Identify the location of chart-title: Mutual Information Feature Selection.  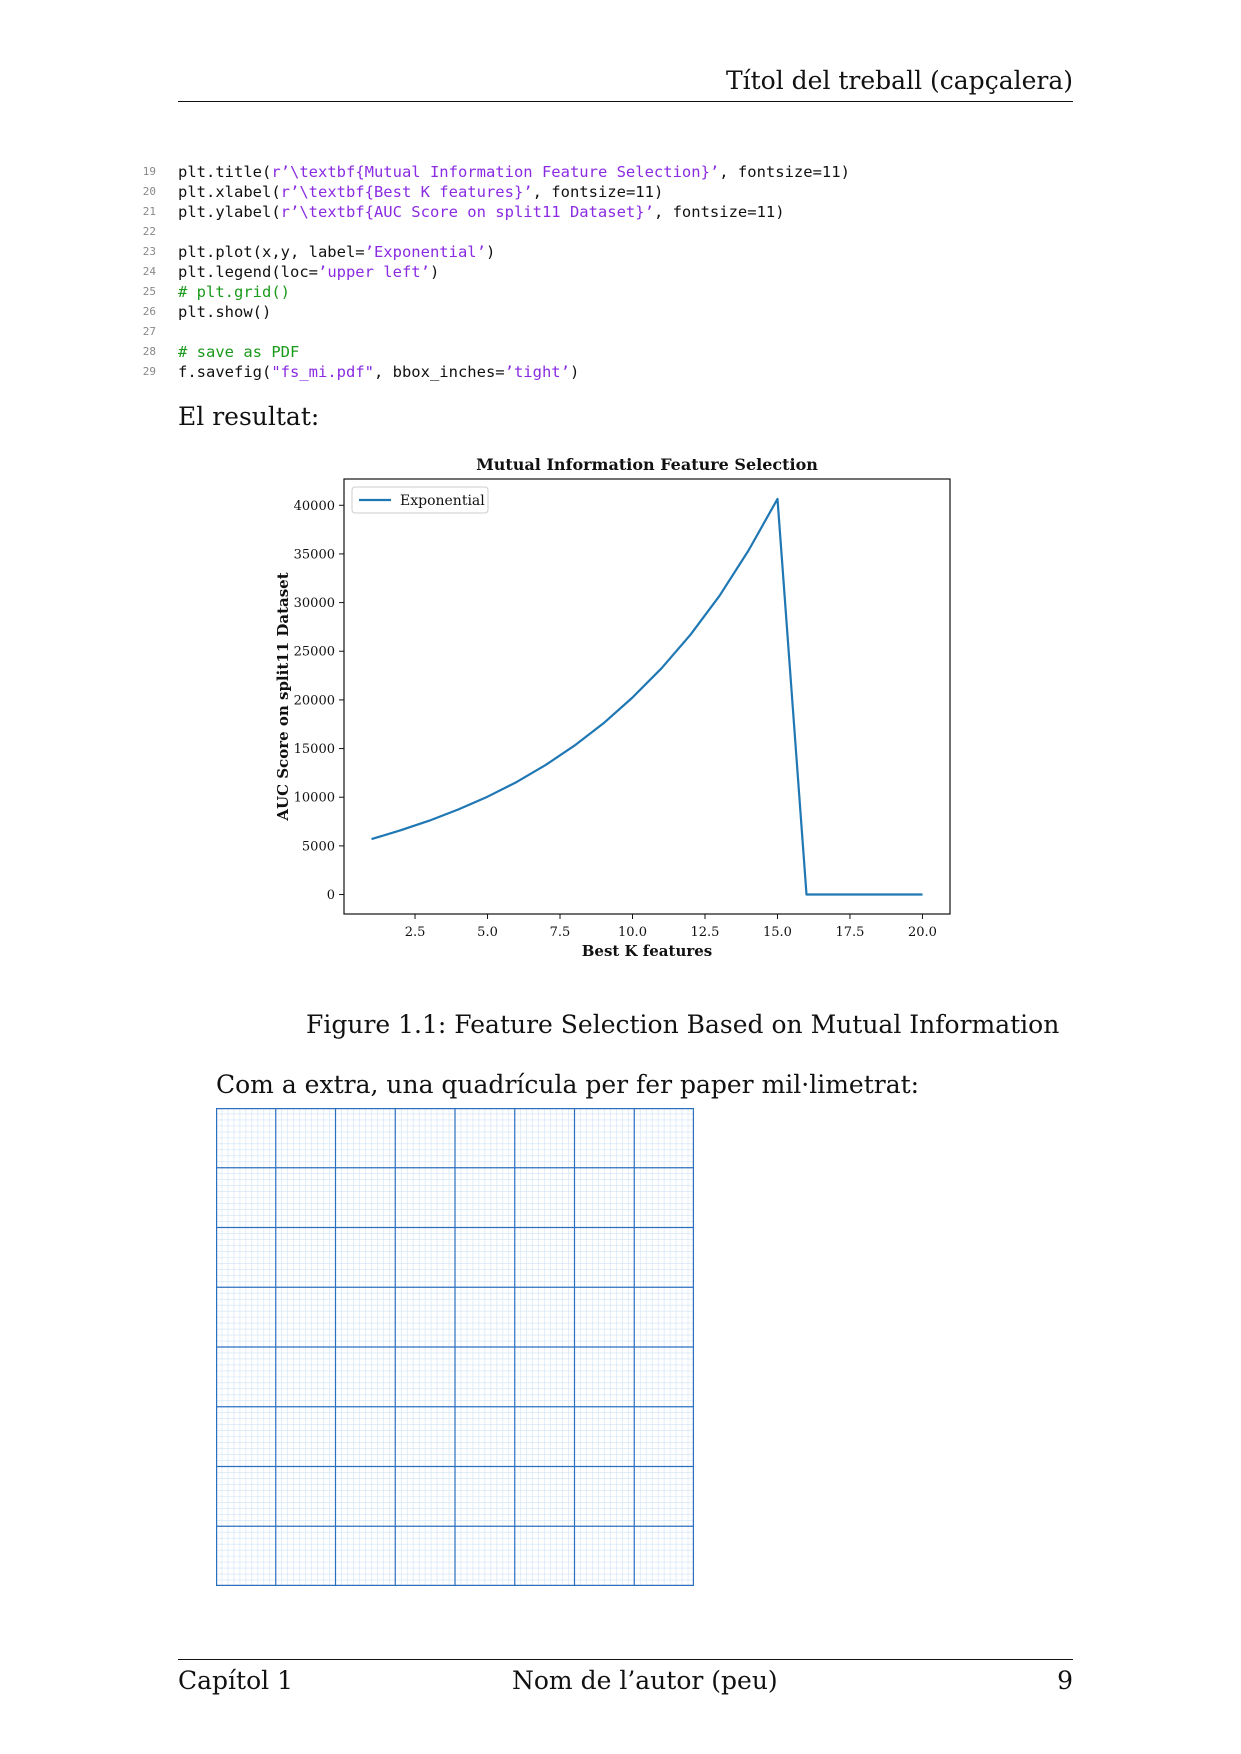
(647, 464).